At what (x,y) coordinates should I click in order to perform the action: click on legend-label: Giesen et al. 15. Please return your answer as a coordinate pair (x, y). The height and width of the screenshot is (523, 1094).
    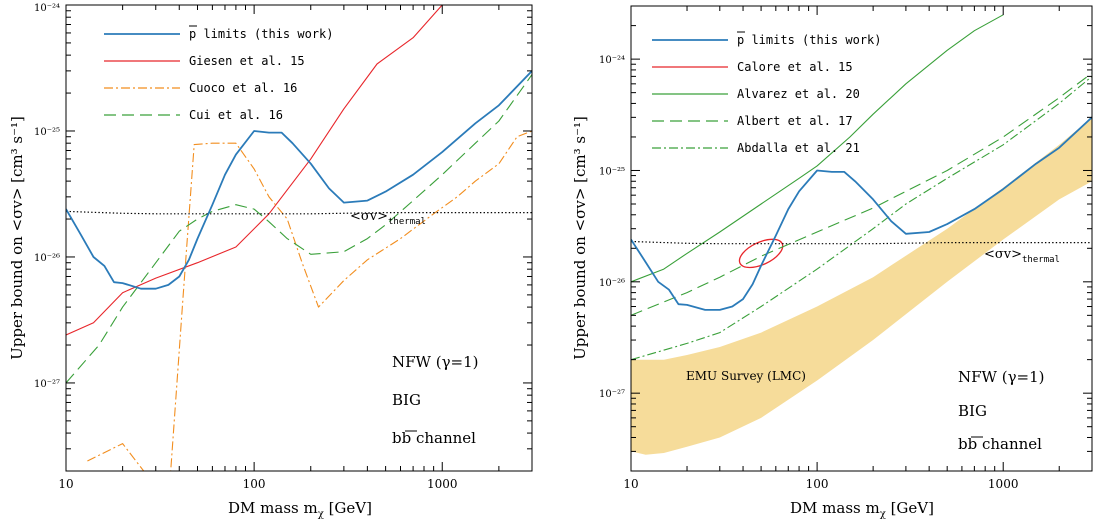
    Looking at the image, I should click on (247, 61).